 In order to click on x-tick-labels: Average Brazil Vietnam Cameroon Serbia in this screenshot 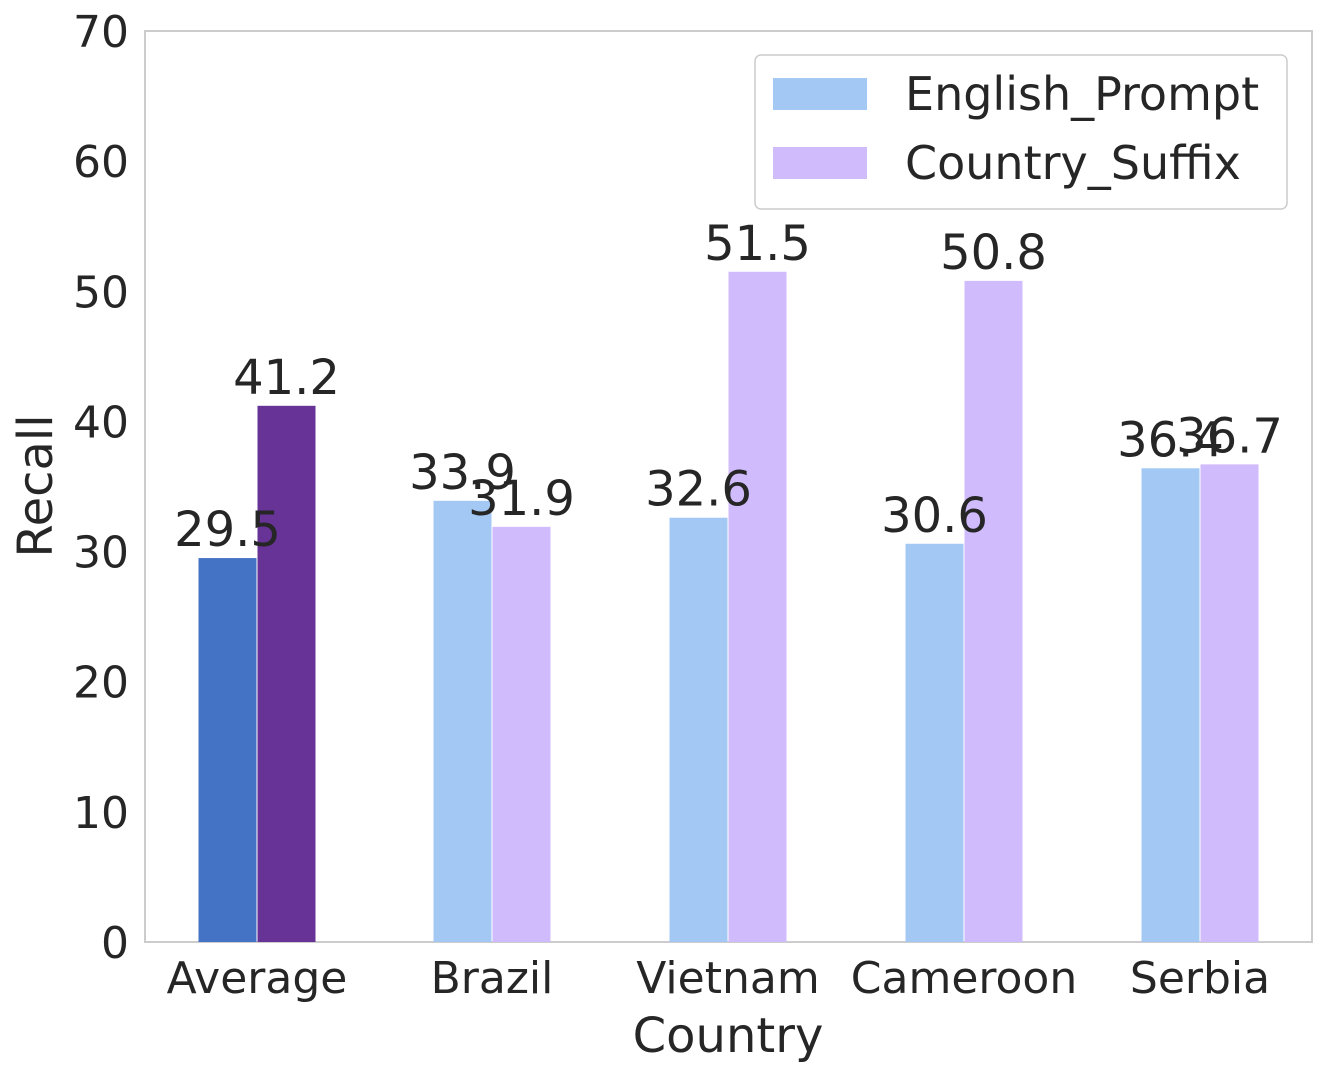, I will do `click(718, 978)`.